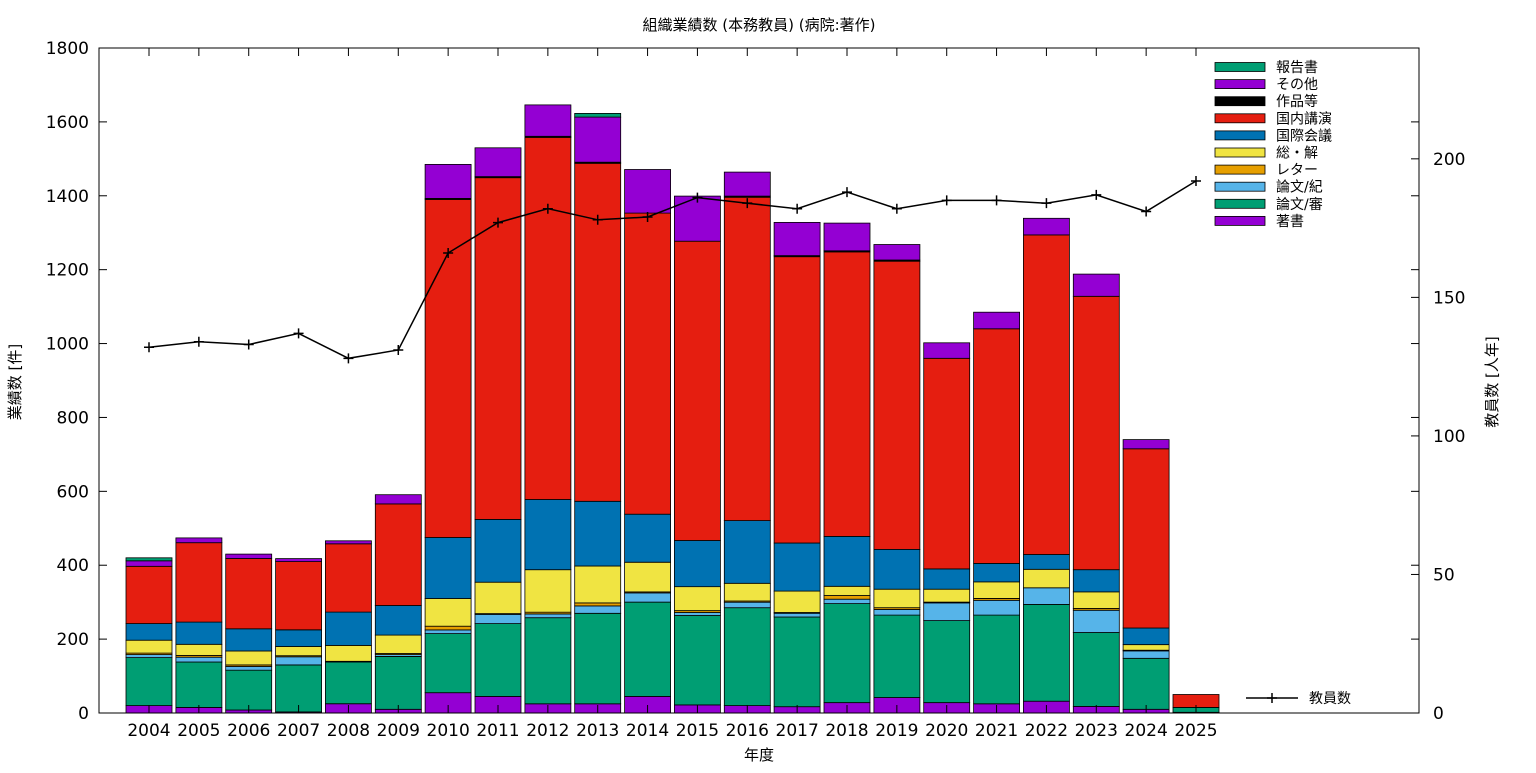 The height and width of the screenshot is (773, 1536). I want to click on x-tick-label: 2024, so click(1146, 731).